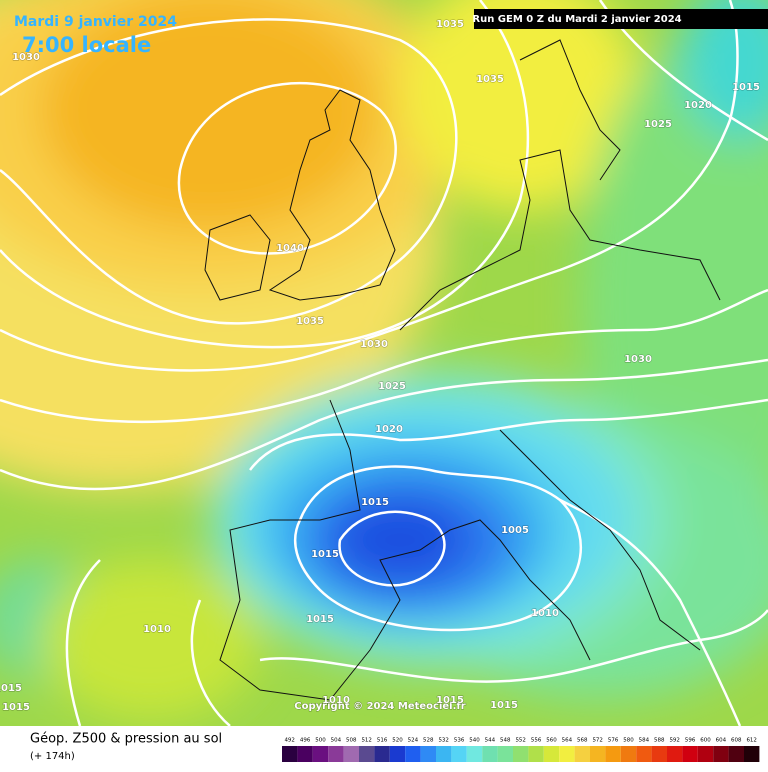 The width and height of the screenshot is (768, 772). What do you see at coordinates (674, 741) in the screenshot?
I see `scale-label: 592` at bounding box center [674, 741].